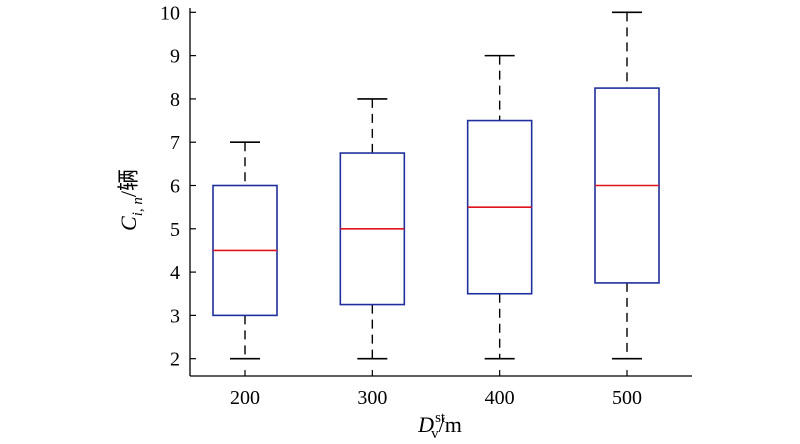 The width and height of the screenshot is (800, 444). Describe the element at coordinates (170, 13) in the screenshot. I see `y-tick-label: 10` at that location.